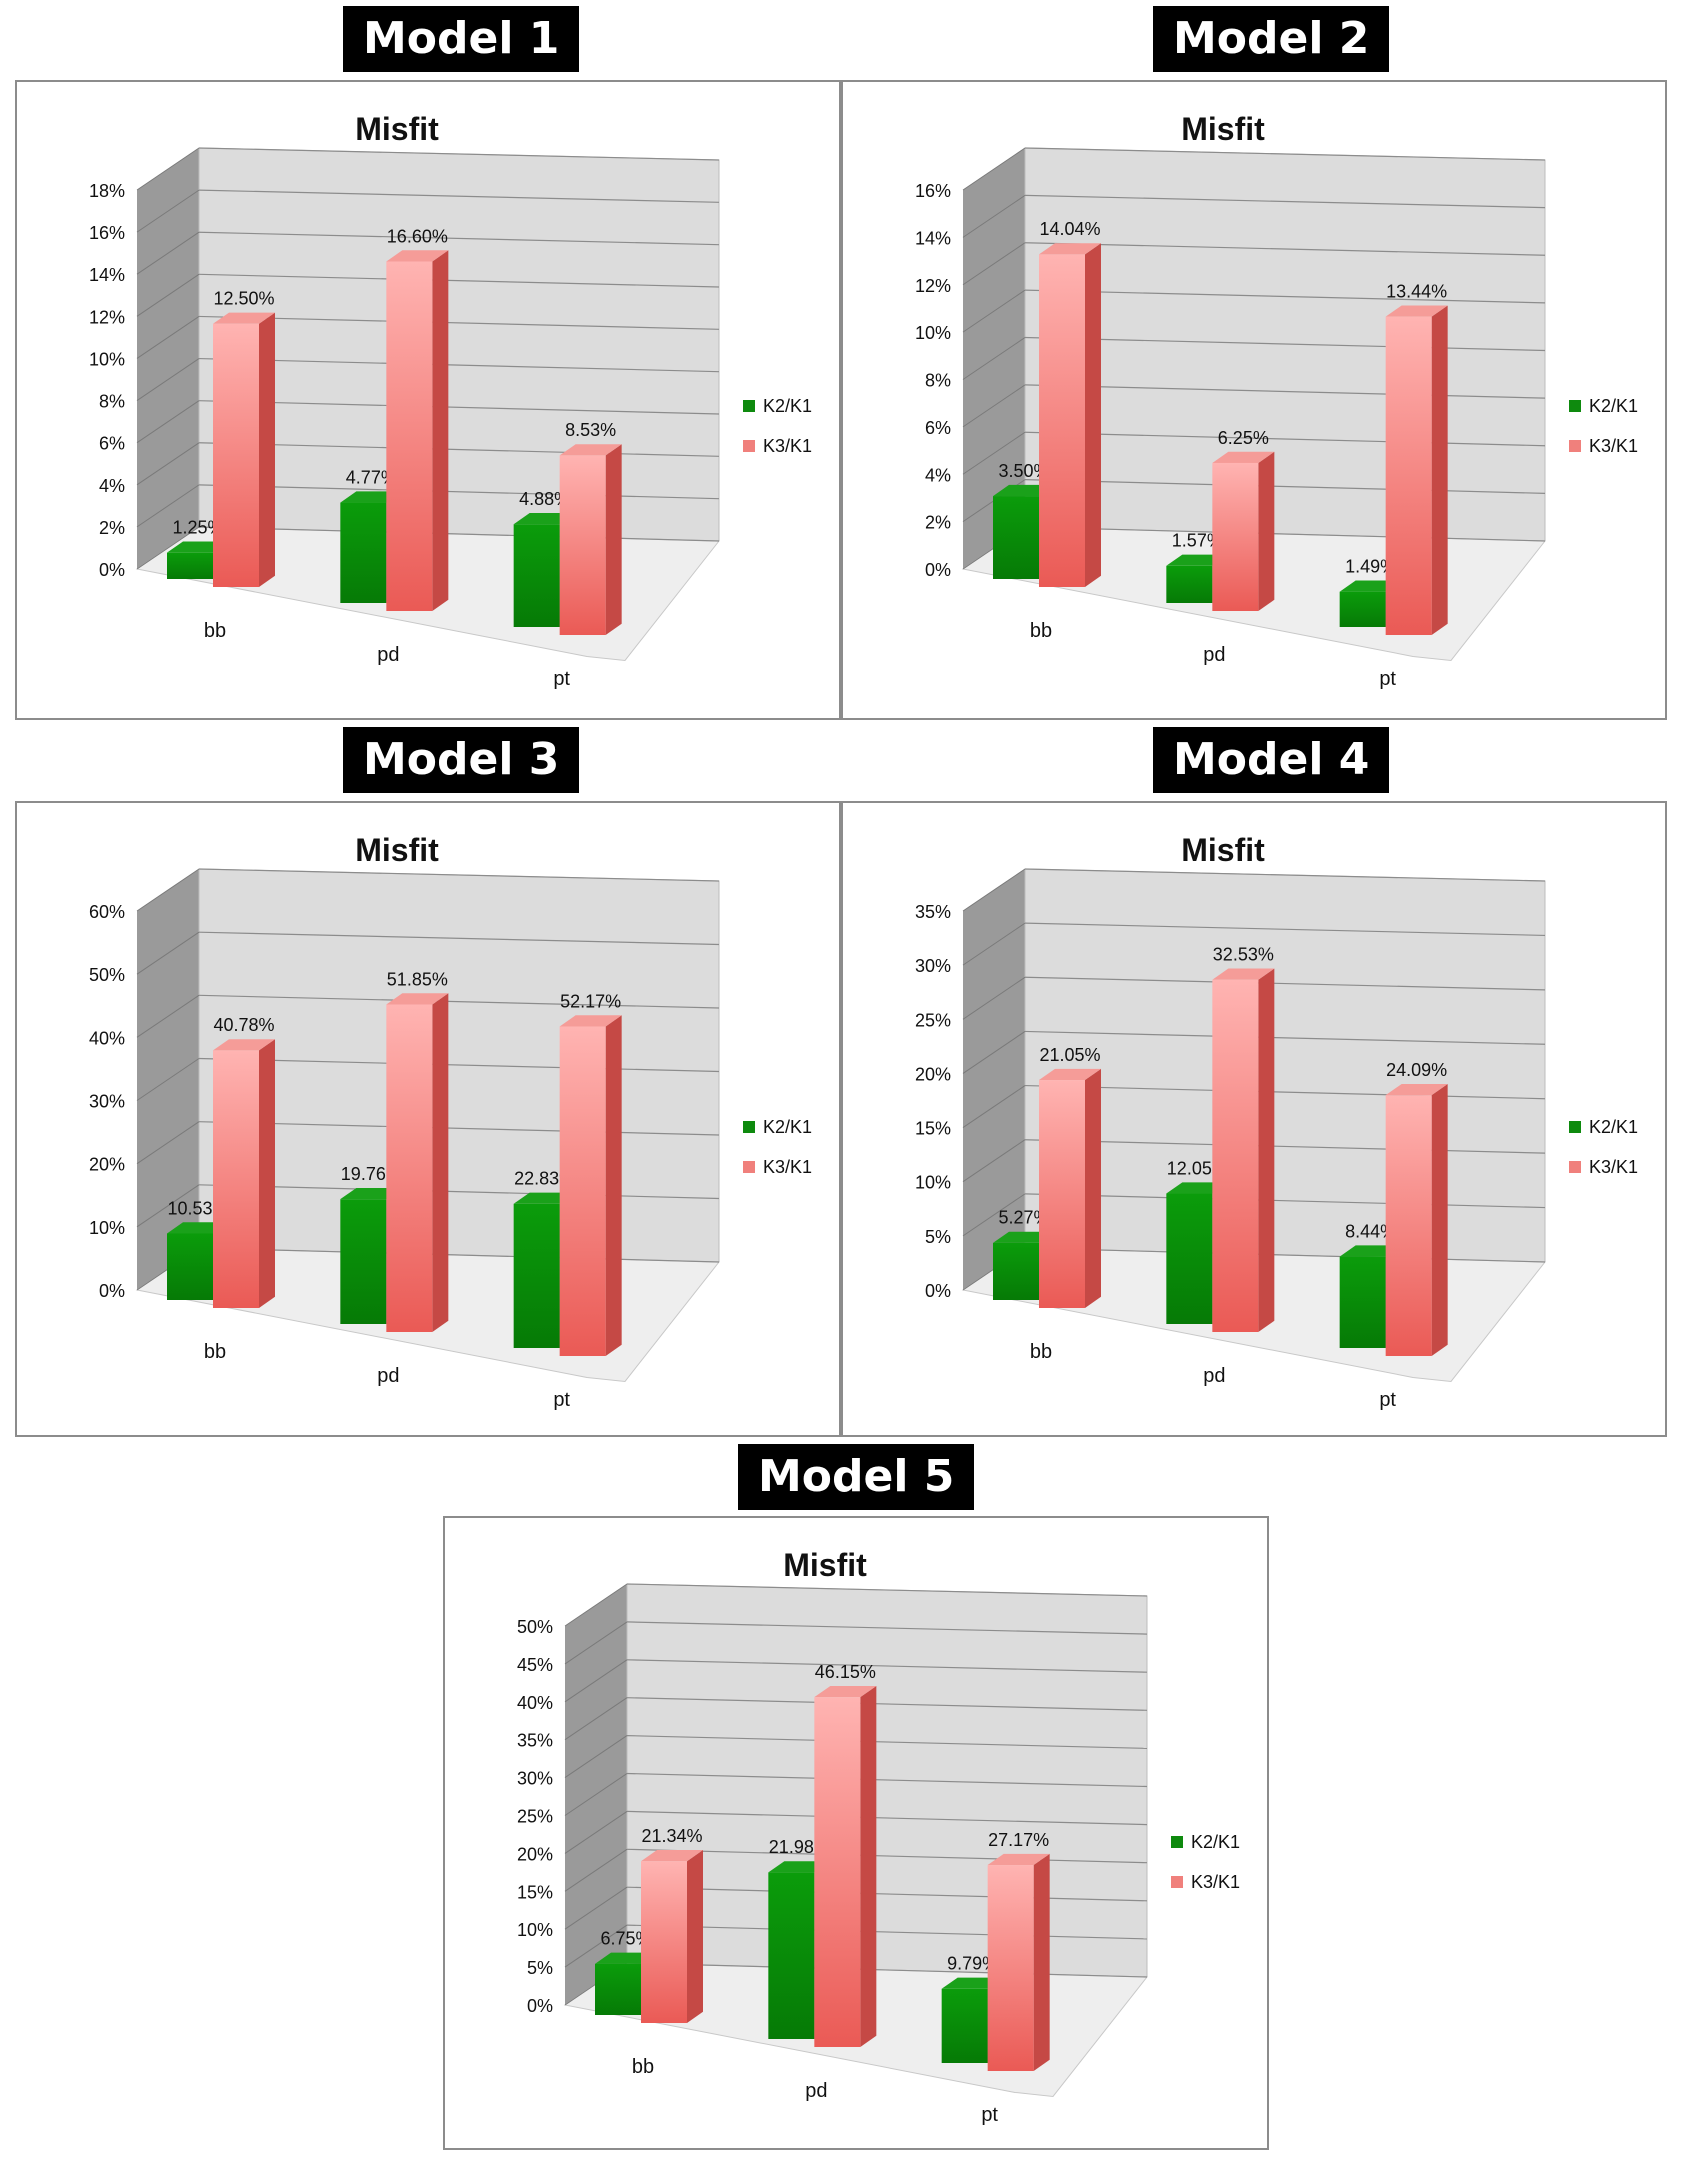 The height and width of the screenshot is (2175, 1683). I want to click on data-label: 21.05%, so click(1069, 1055).